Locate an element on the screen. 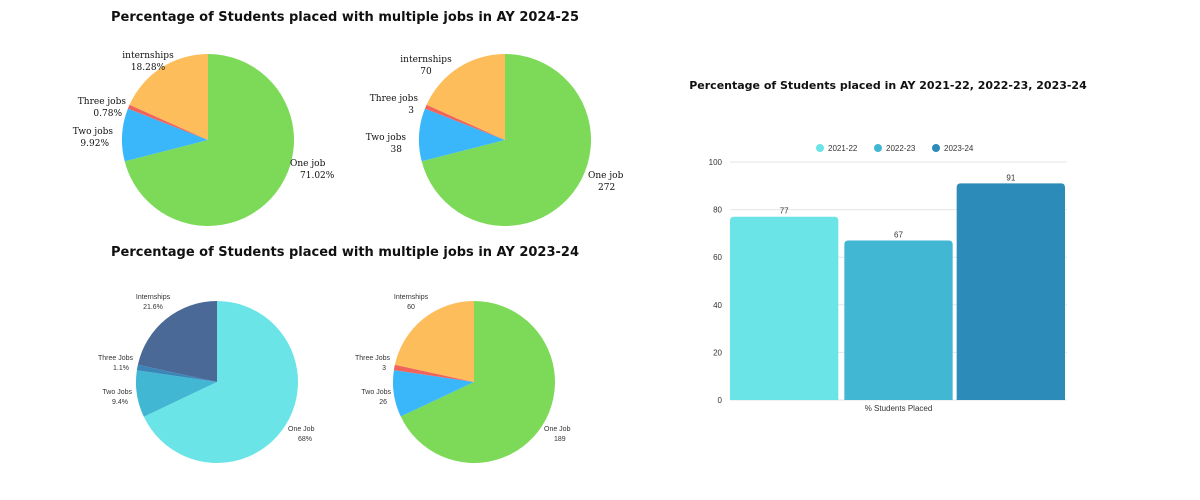 This screenshot has width=1200, height=500. x-axis-label: % Students Placed is located at coordinates (899, 408).